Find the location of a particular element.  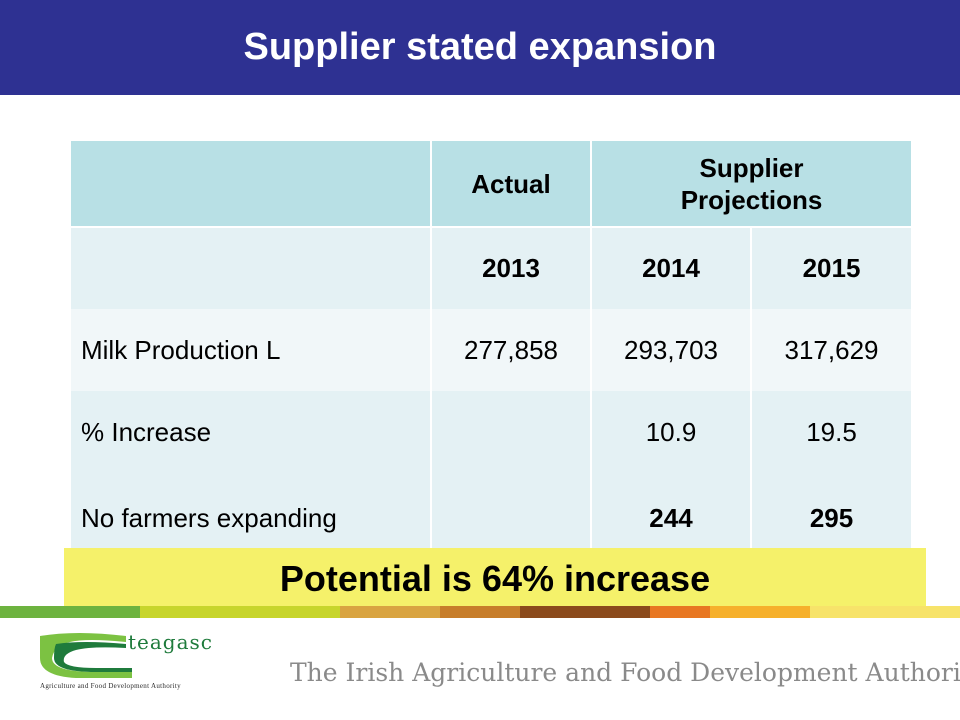

row-label-milk: Milk Production L is located at coordinates (251, 350).